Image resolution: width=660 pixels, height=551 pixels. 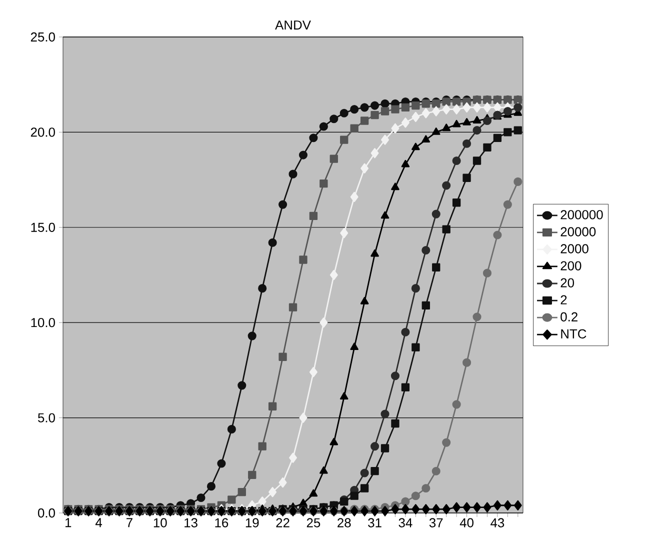 What do you see at coordinates (497, 523) in the screenshot?
I see `x-tick-label: 43` at bounding box center [497, 523].